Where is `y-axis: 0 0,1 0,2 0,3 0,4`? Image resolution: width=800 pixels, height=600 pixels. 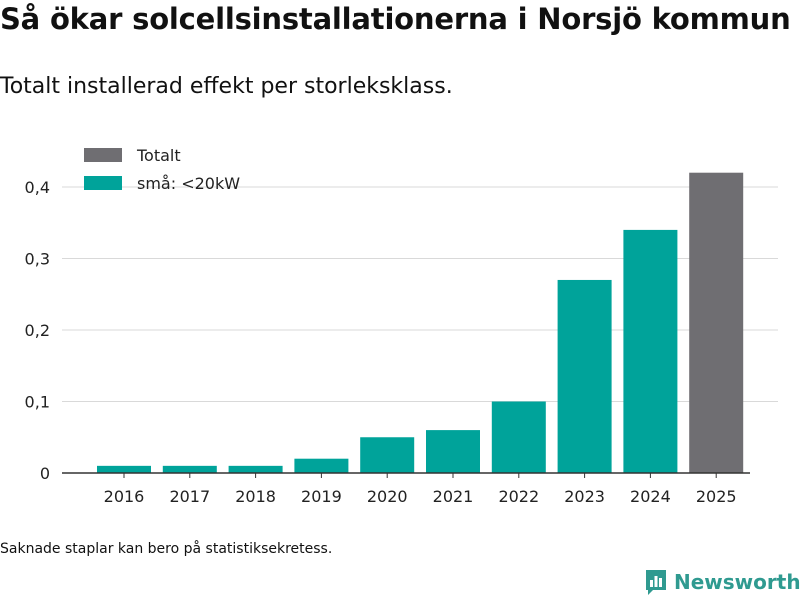 y-axis: 0 0,1 0,2 0,3 0,4 is located at coordinates (37, 330).